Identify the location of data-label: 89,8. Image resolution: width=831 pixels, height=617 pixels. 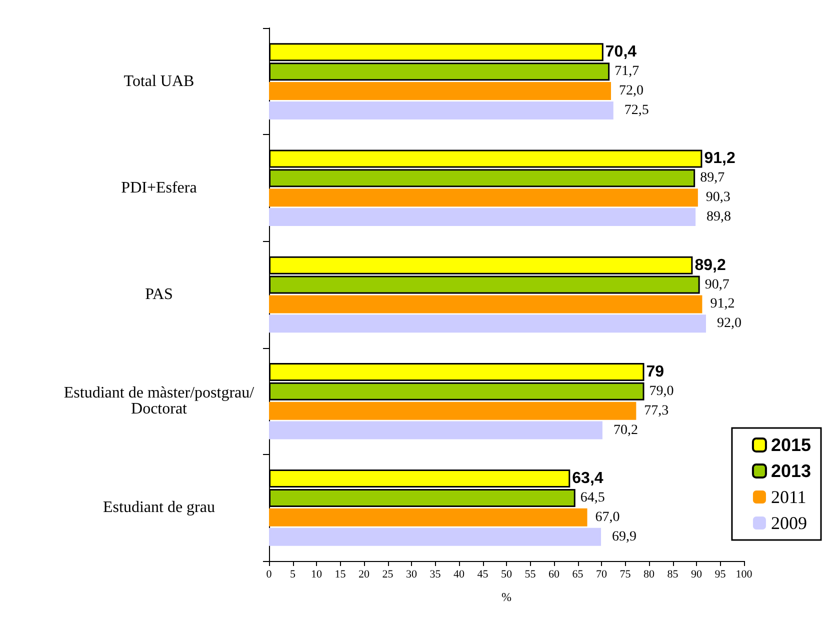
(719, 217).